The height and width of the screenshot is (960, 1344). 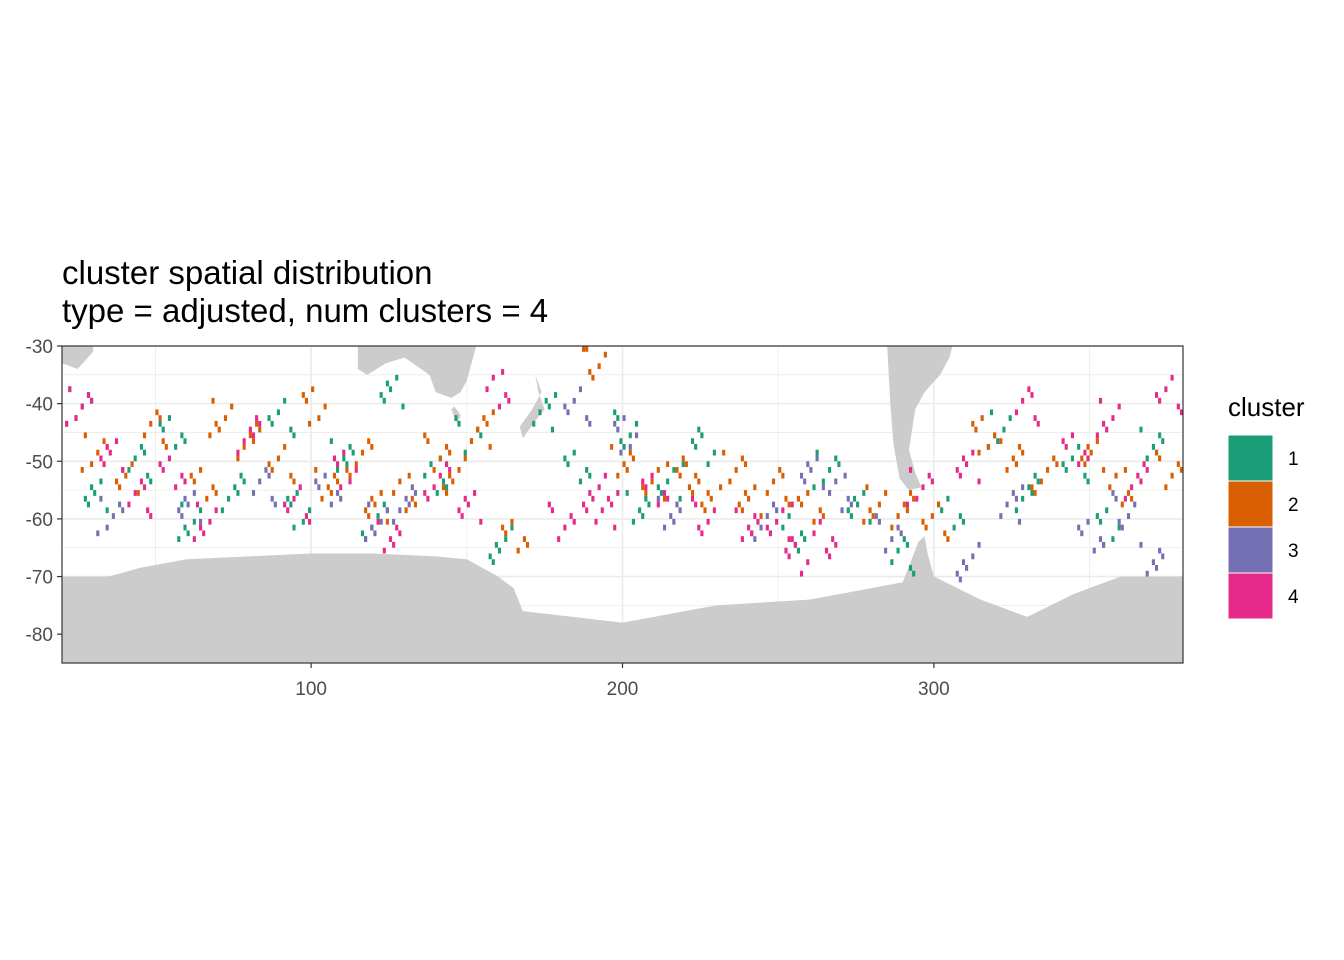 What do you see at coordinates (1293, 505) in the screenshot?
I see `legend-label-2: 2` at bounding box center [1293, 505].